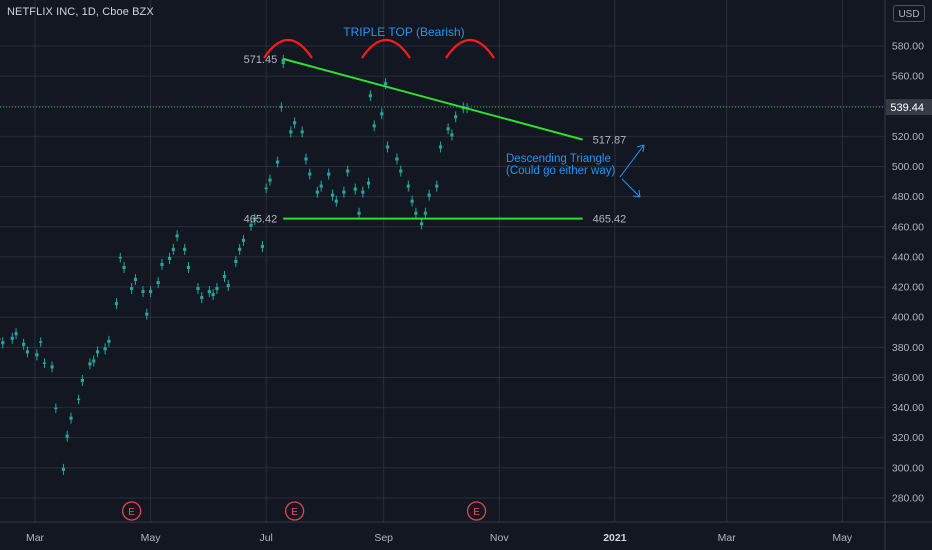 Image resolution: width=932 pixels, height=550 pixels. Describe the element at coordinates (908, 227) in the screenshot. I see `y-tick-label: 460.00` at that location.